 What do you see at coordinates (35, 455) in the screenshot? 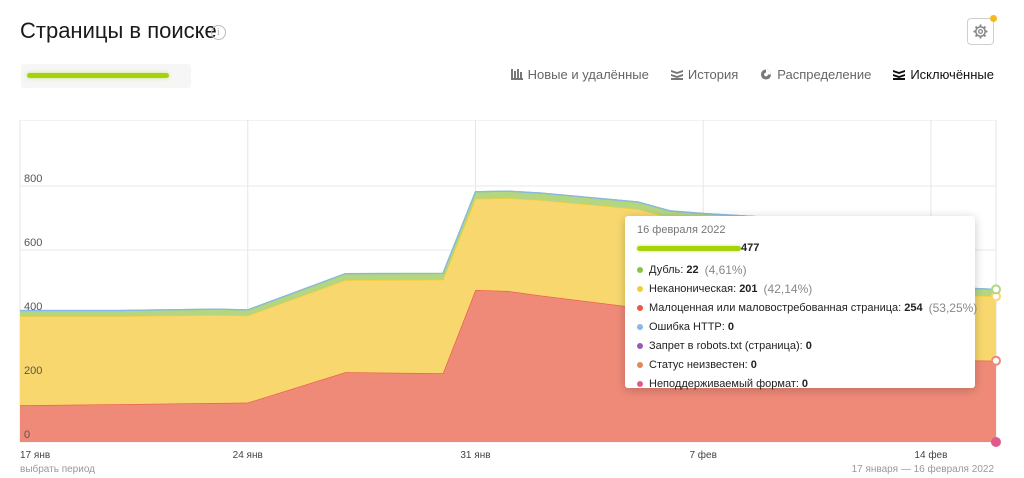
I see `x-tick-label: 17 янв` at bounding box center [35, 455].